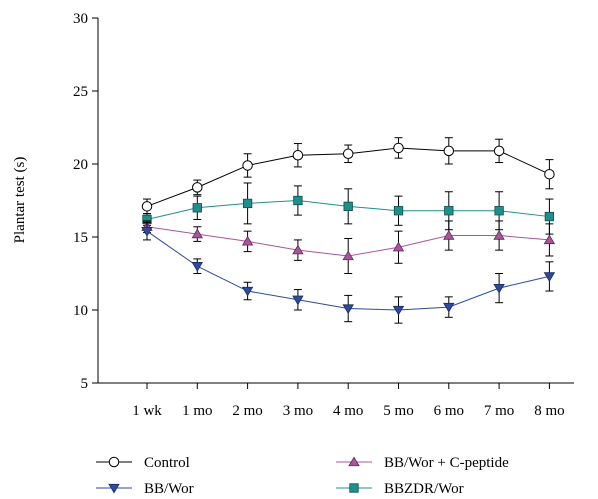 This screenshot has height=499, width=598. I want to click on x-tick-label: 3 mo, so click(298, 411).